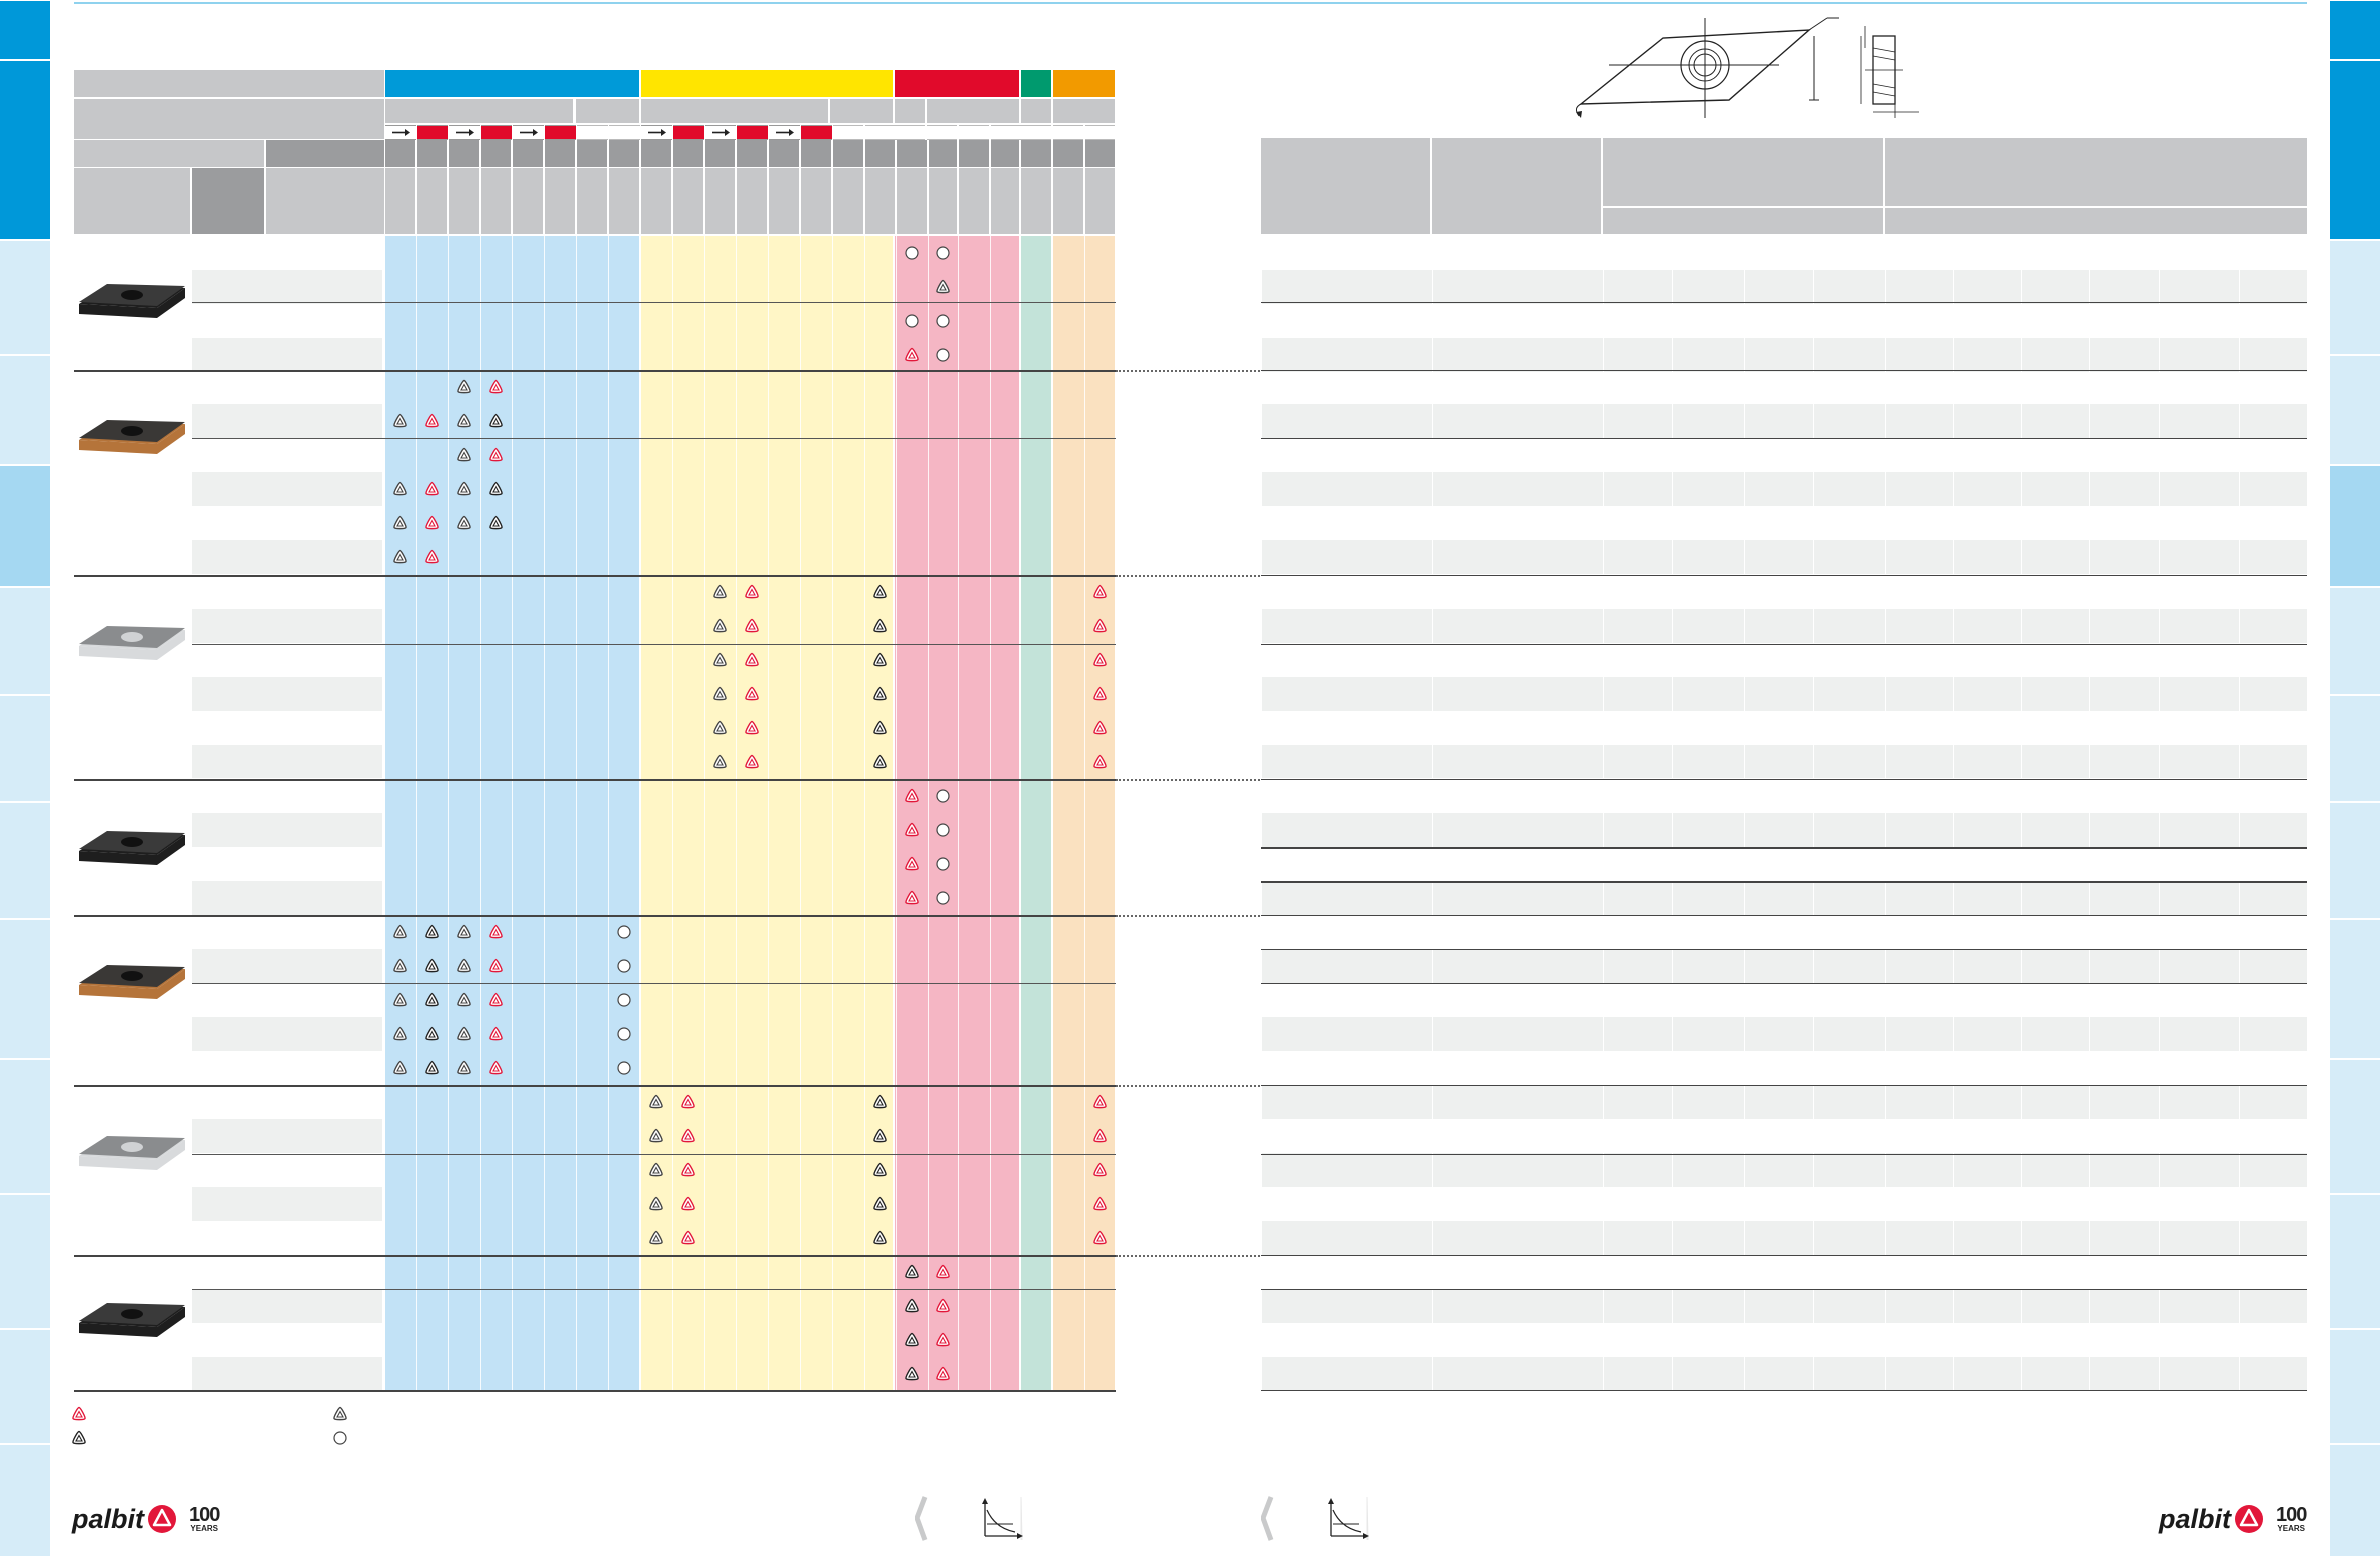  What do you see at coordinates (970, 1519) in the screenshot?
I see `page-prev-cutting-data-link-left` at bounding box center [970, 1519].